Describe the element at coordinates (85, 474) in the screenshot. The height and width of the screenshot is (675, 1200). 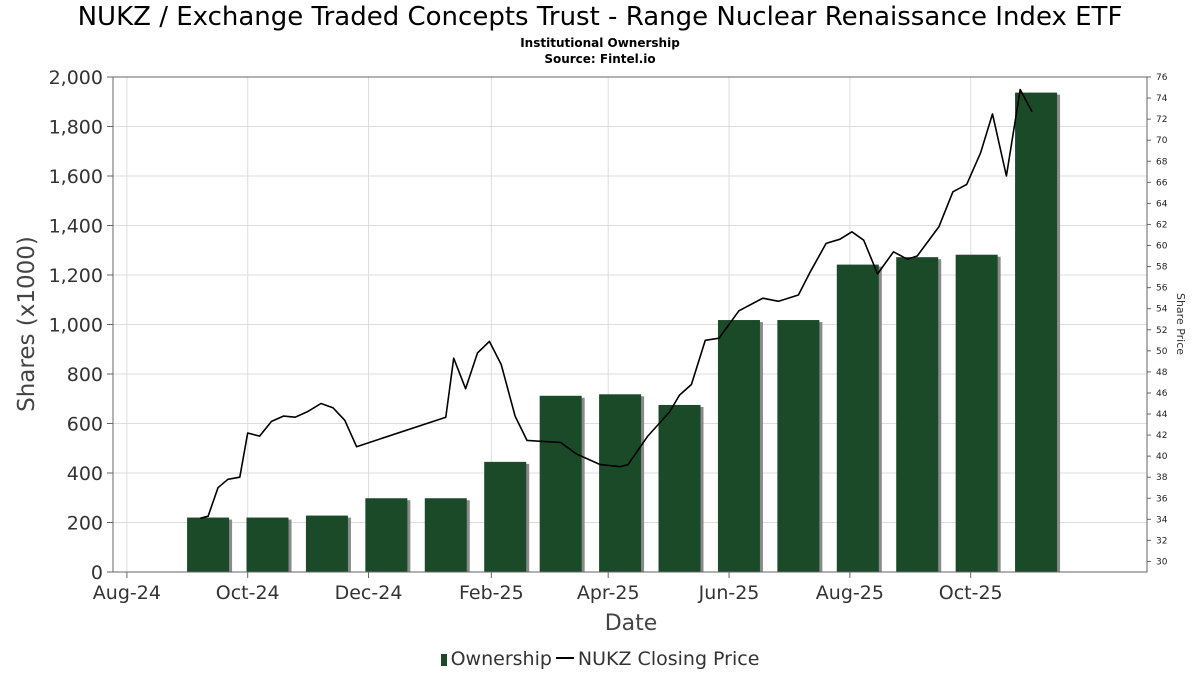
I see `y-tick-label-2: 400` at that location.